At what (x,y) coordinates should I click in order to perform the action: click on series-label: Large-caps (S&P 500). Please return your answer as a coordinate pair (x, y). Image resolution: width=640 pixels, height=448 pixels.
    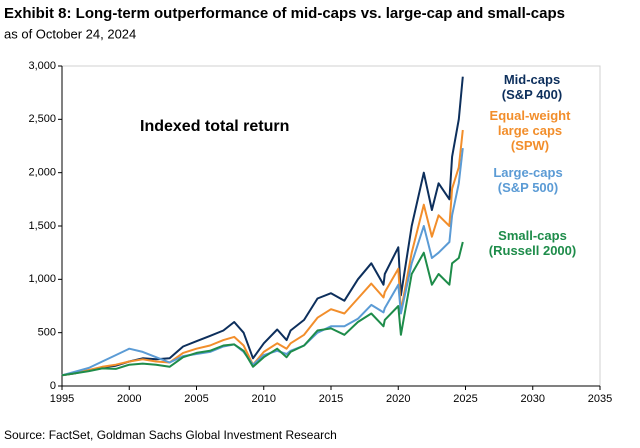
    Looking at the image, I should click on (528, 180).